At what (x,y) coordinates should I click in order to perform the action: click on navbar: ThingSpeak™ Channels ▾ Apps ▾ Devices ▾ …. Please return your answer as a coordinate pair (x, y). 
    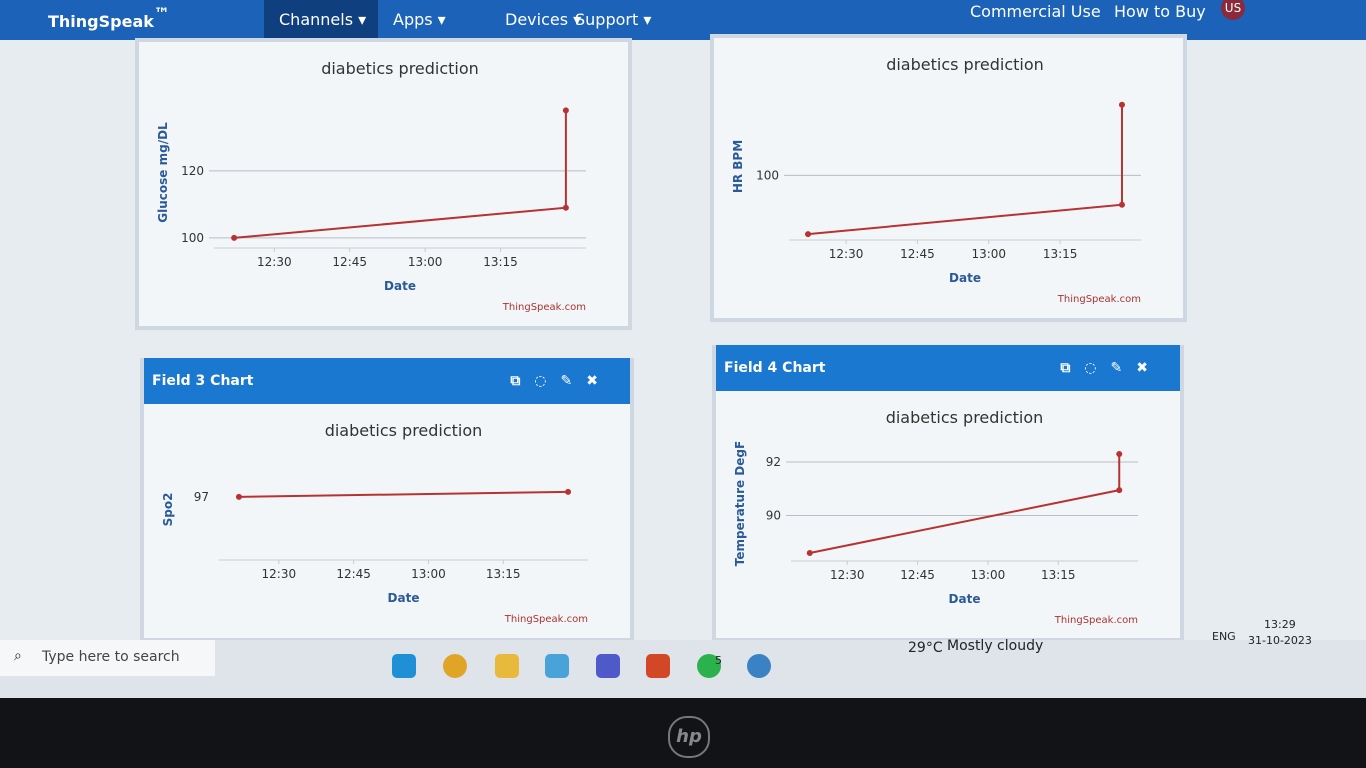
    Looking at the image, I should click on (683, 20).